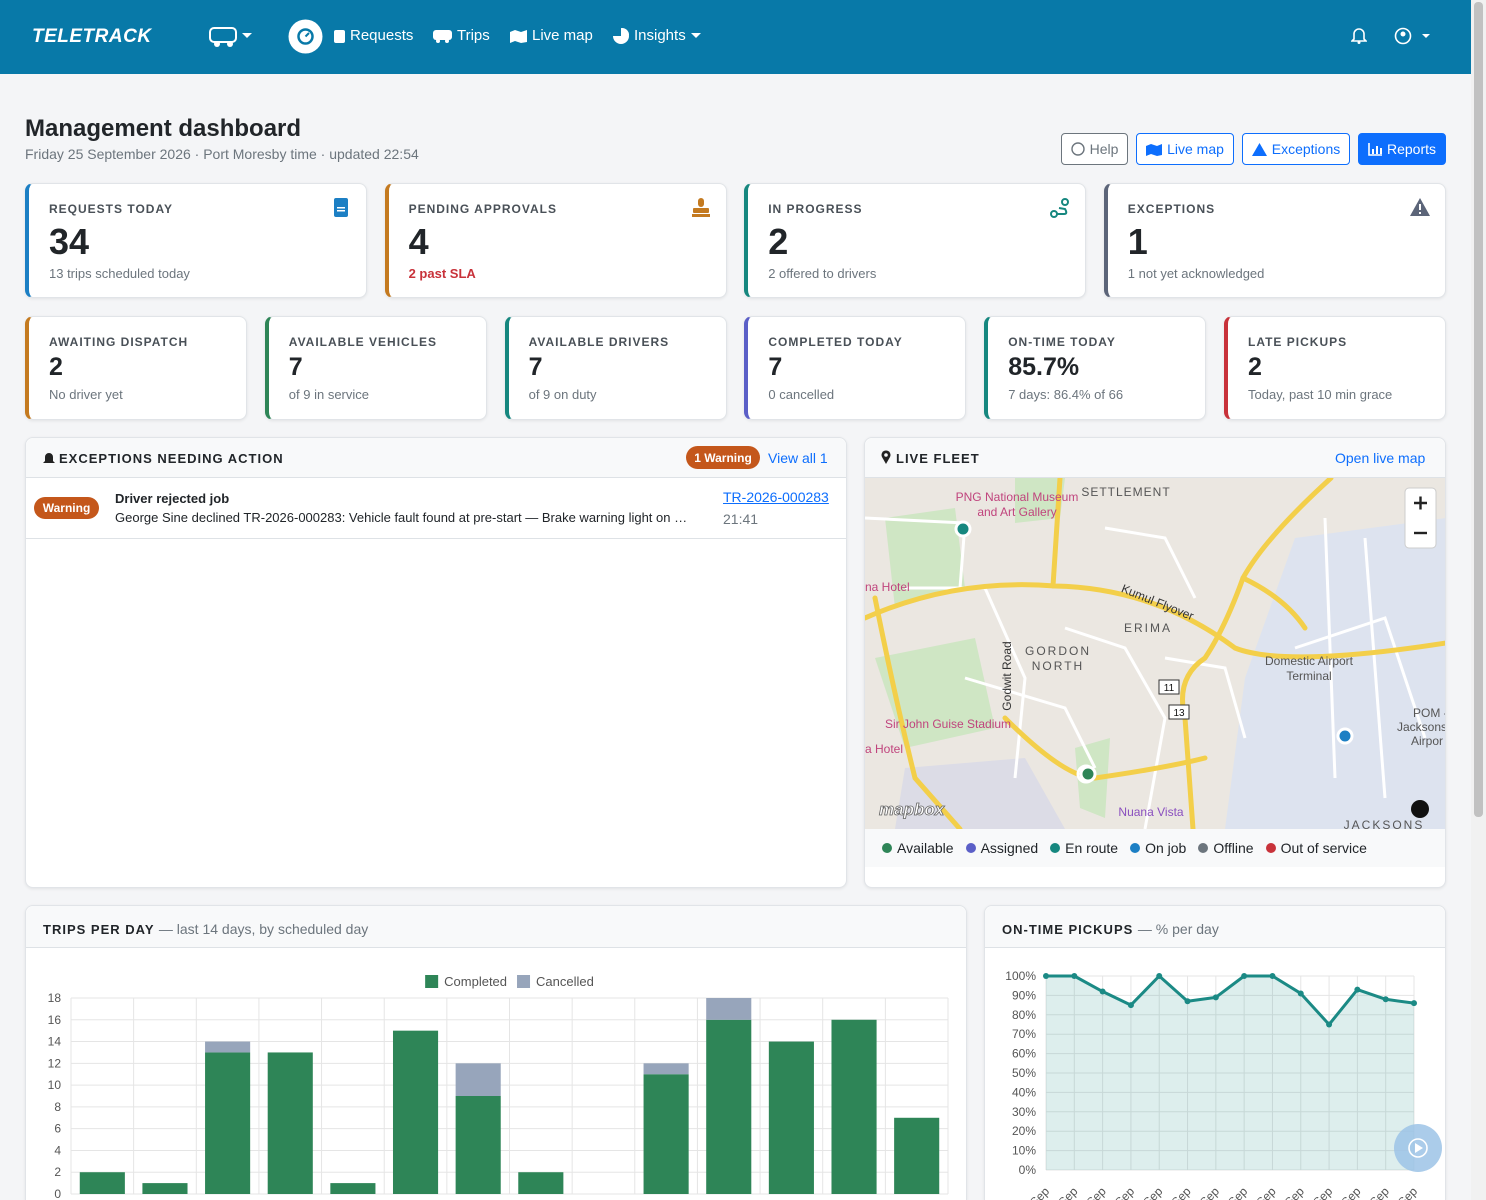  I want to click on level-badge: Warning, so click(66, 508).